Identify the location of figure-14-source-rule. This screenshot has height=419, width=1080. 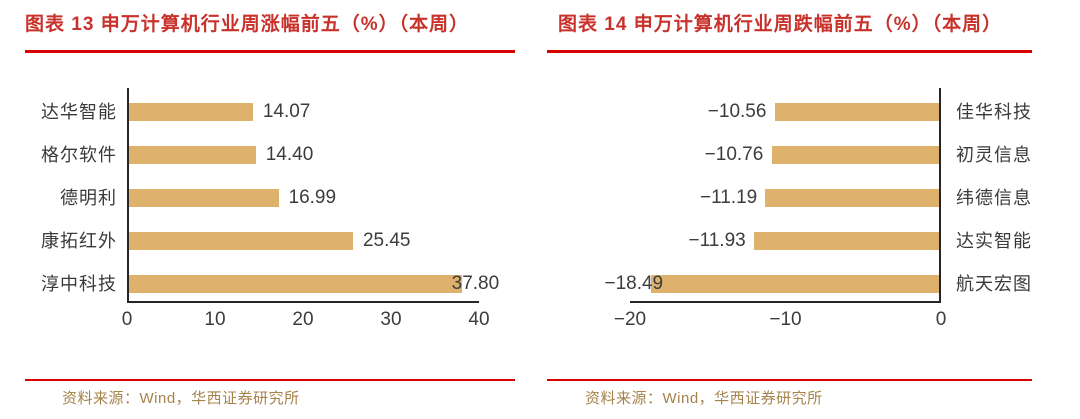
(789, 380).